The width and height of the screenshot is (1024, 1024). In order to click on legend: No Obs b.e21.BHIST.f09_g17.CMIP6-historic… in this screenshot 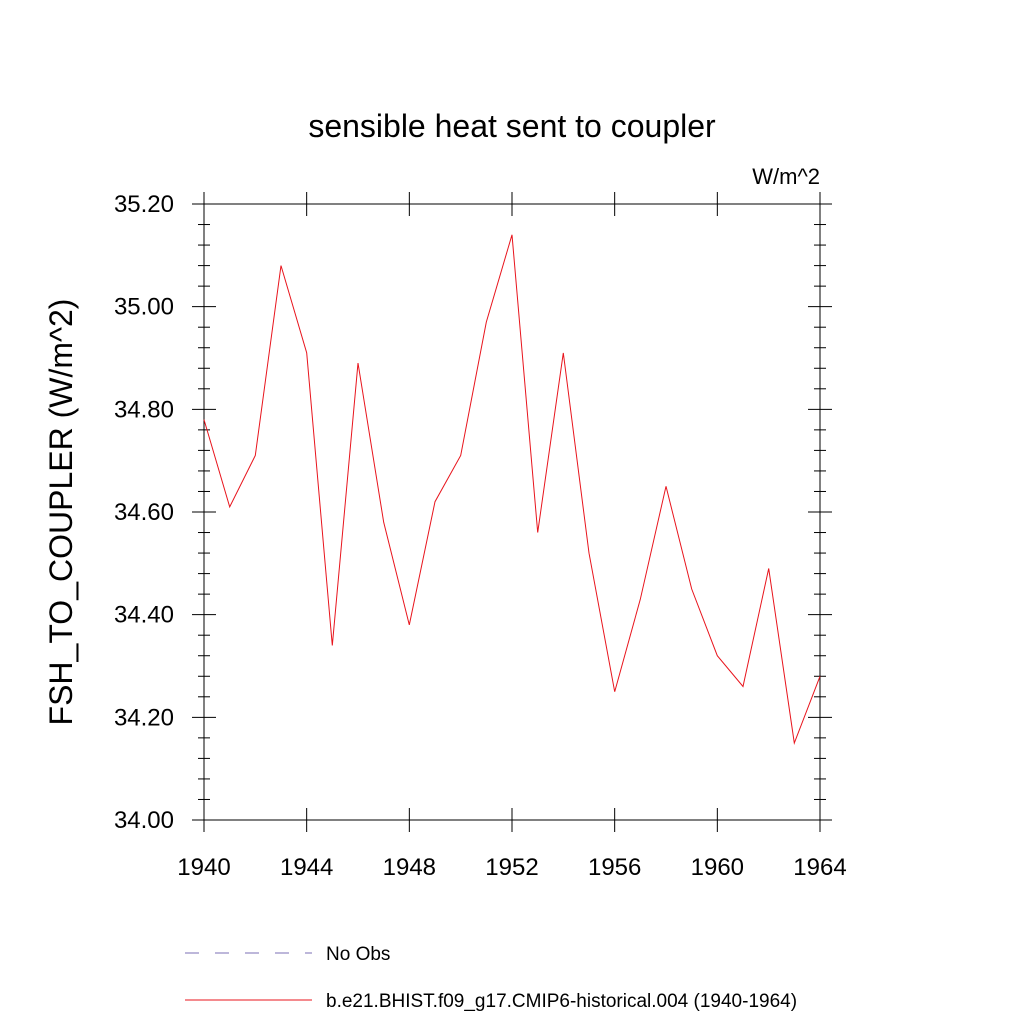, I will do `click(491, 978)`.